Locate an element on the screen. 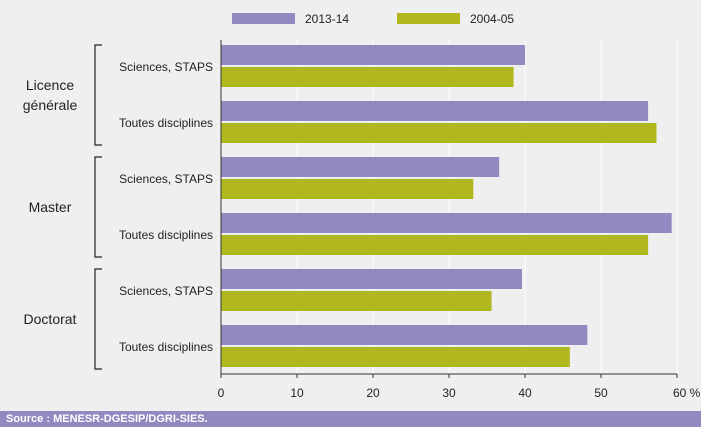  group-label: générale is located at coordinates (50, 105).